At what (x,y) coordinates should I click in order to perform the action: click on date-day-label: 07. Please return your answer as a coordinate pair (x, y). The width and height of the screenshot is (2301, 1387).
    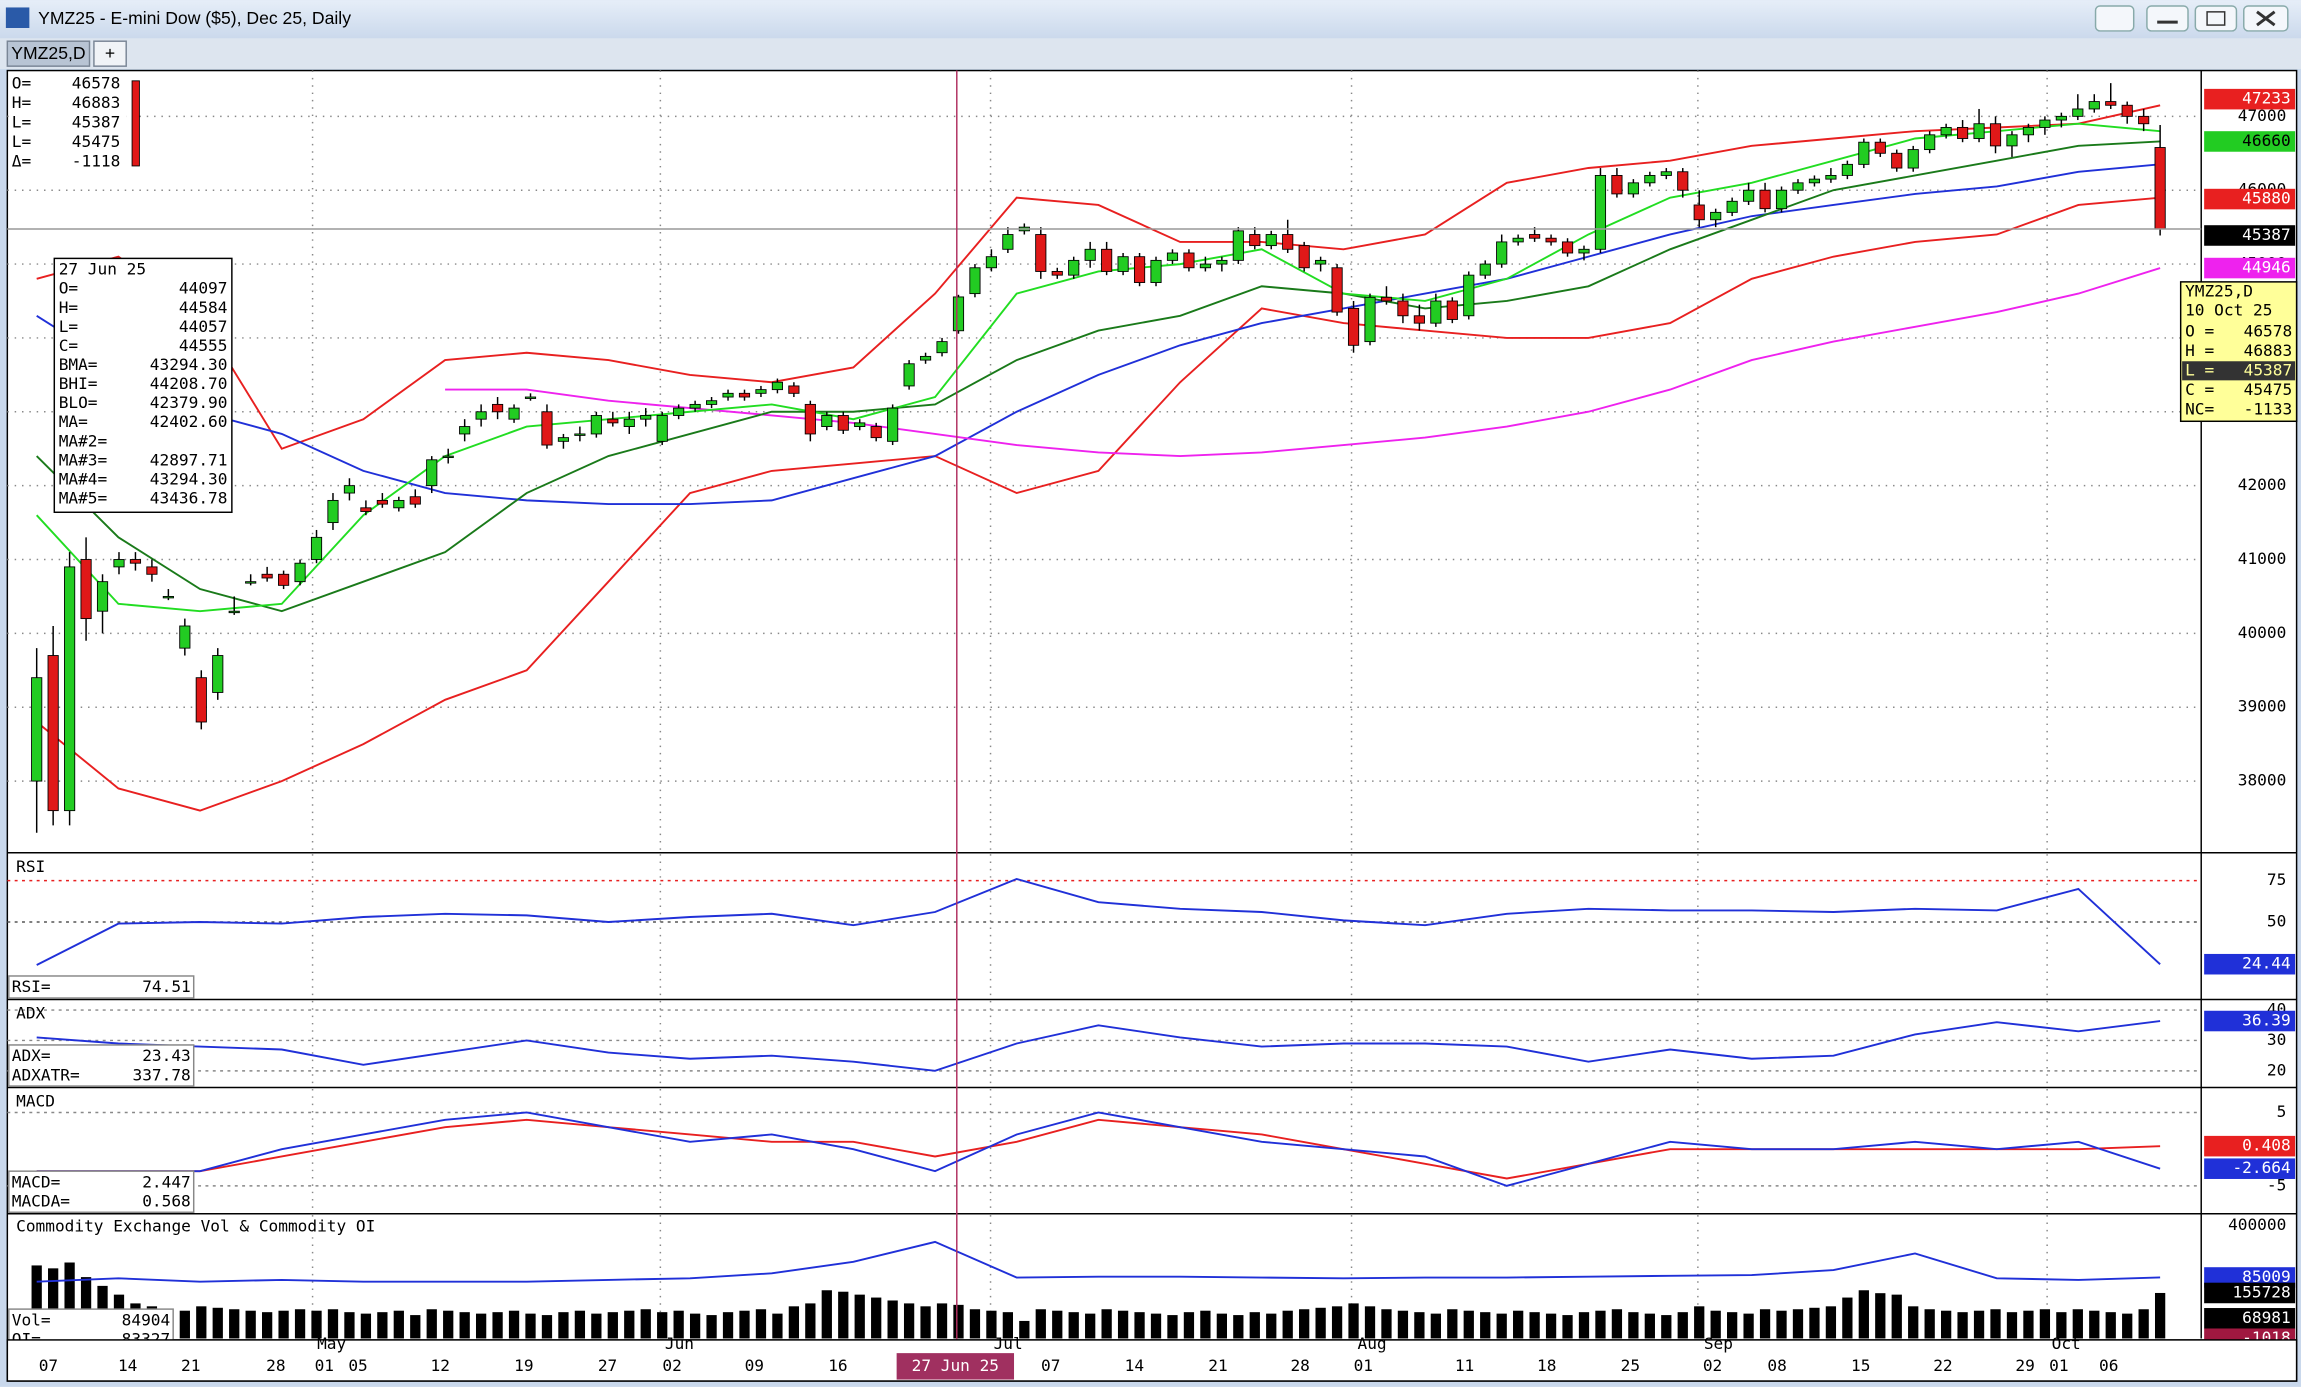
    Looking at the image, I should click on (48, 1365).